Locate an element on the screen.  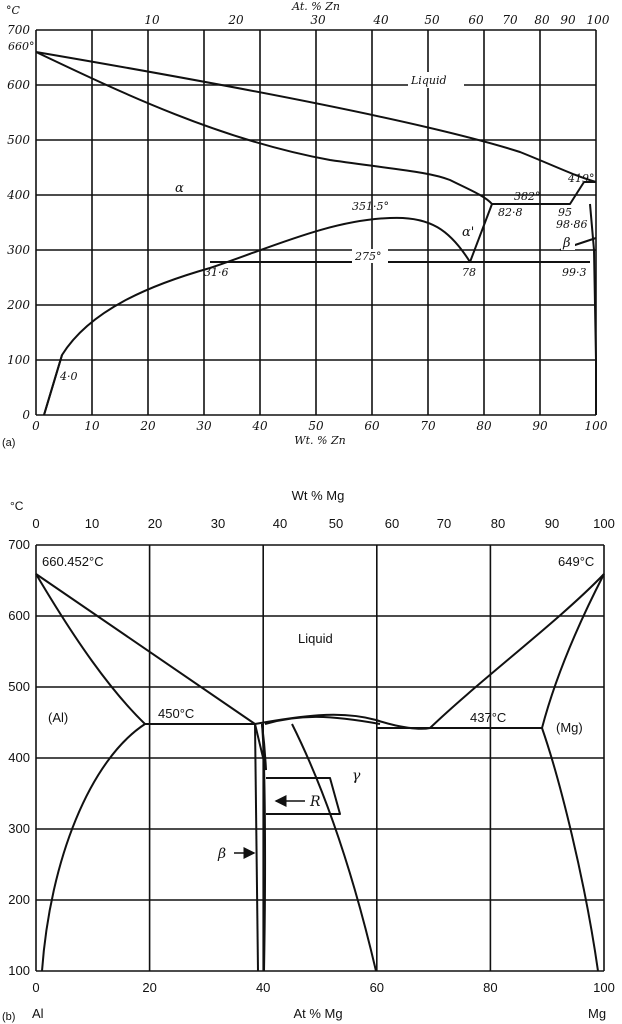
top-axis-title: Wt % Mg is located at coordinates (318, 495).